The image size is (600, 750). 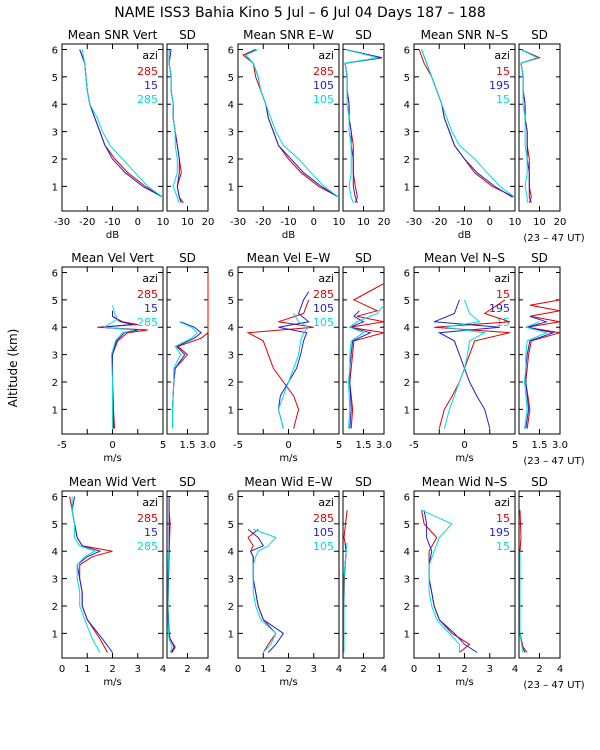 I want to click on panel-title: Mean Vel N–S, so click(x=464, y=258).